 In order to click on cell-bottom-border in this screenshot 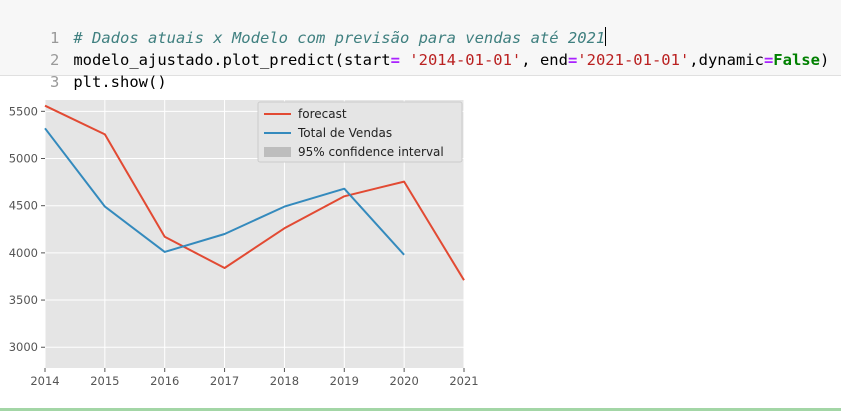, I will do `click(420, 409)`.